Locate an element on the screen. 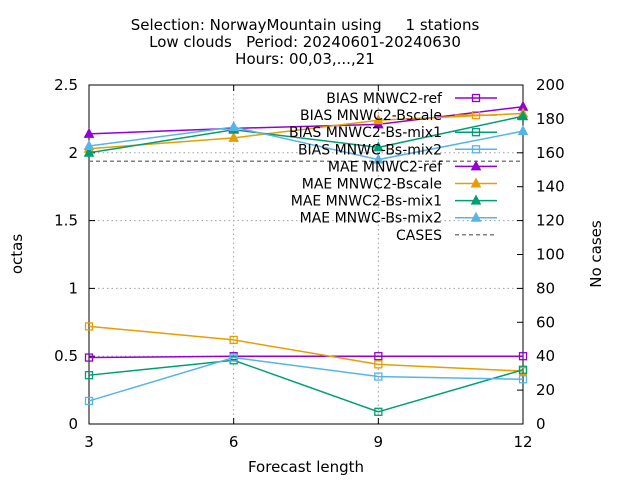 The width and height of the screenshot is (640, 480). title-line-3: Hours: 00,03,...,21 is located at coordinates (305, 59).